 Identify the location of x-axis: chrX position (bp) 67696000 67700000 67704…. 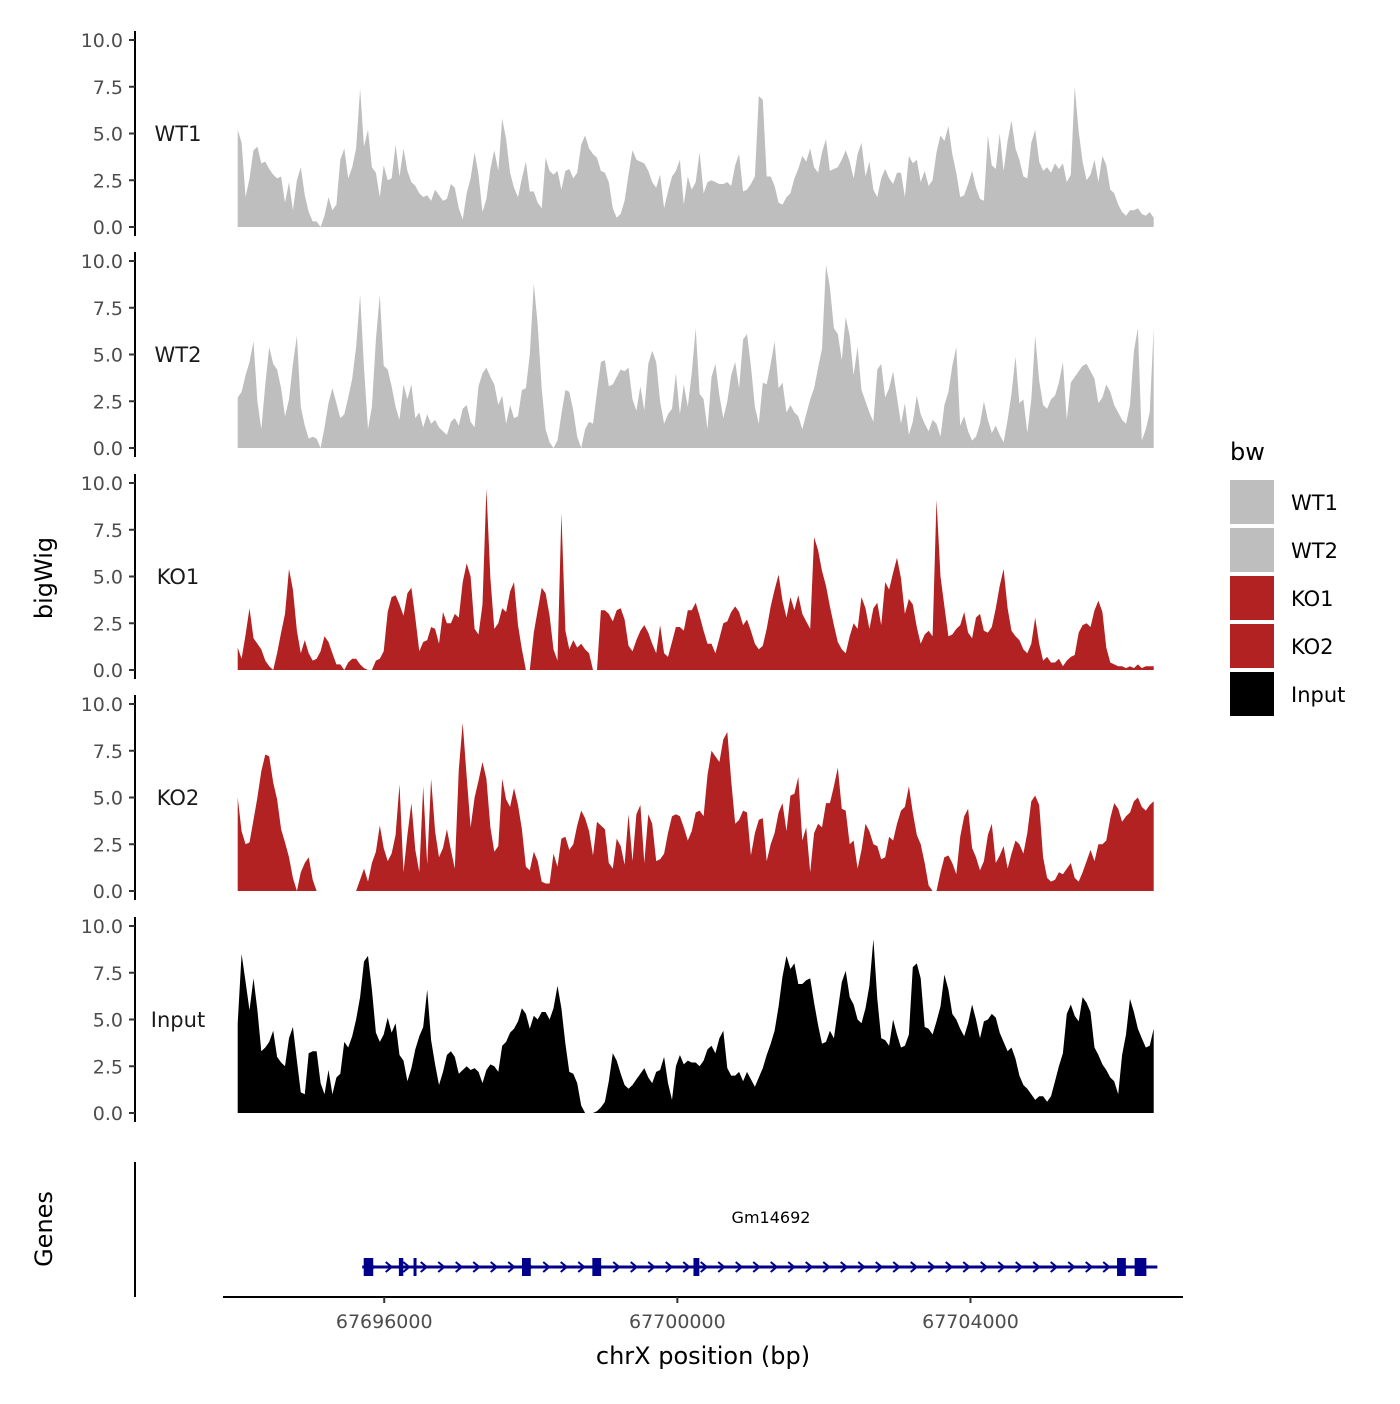
(703, 1333).